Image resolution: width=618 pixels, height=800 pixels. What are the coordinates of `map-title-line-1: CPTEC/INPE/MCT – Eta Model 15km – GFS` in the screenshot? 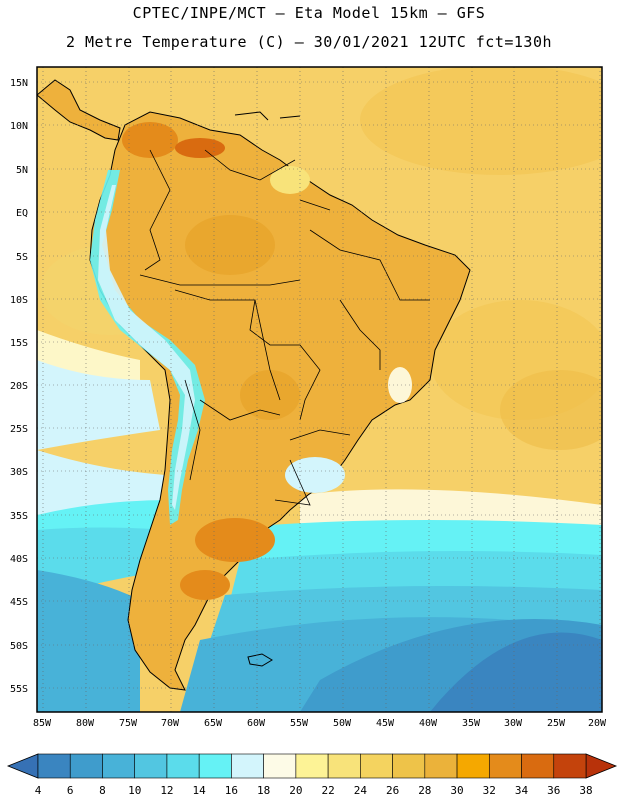 It's located at (309, 13).